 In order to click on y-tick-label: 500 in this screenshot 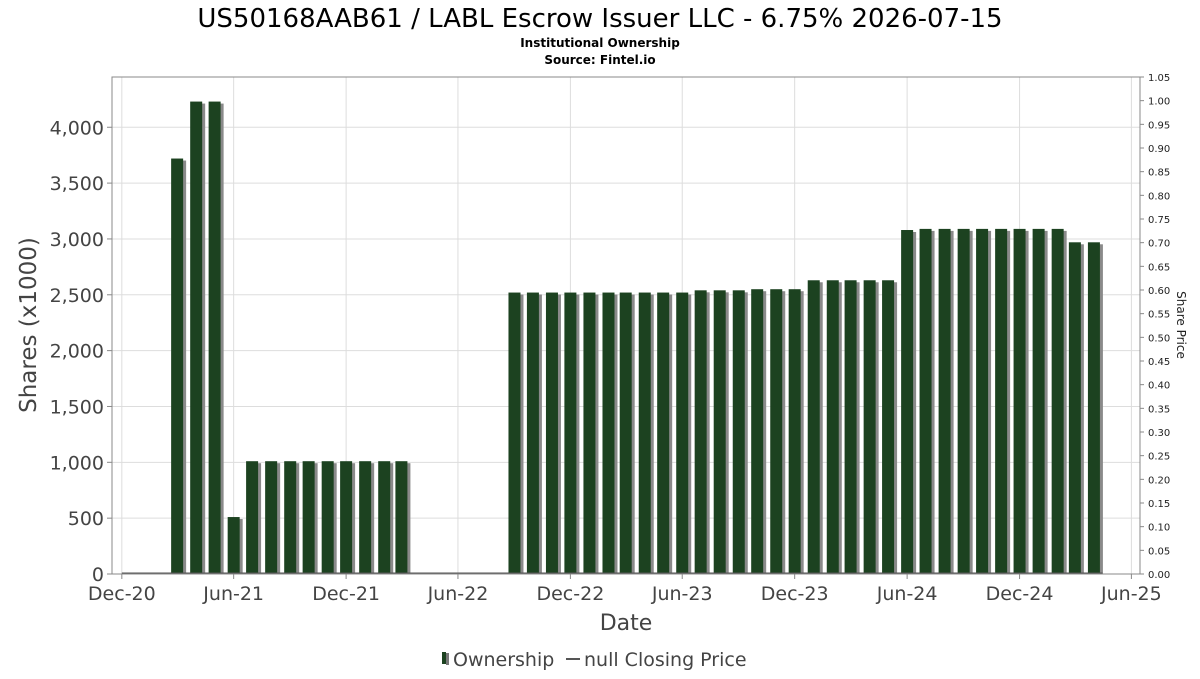, I will do `click(86, 519)`.